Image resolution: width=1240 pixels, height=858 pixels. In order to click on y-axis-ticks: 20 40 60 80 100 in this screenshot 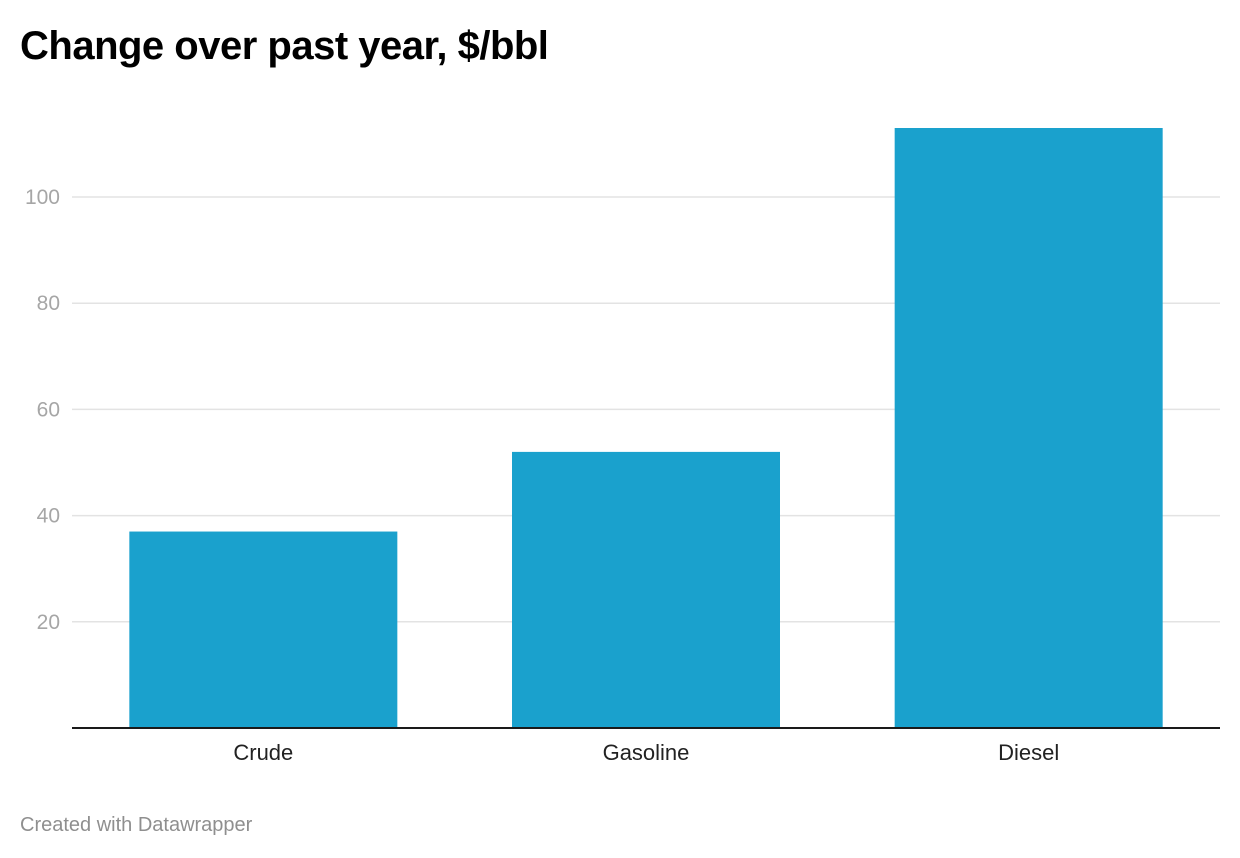, I will do `click(42, 410)`.